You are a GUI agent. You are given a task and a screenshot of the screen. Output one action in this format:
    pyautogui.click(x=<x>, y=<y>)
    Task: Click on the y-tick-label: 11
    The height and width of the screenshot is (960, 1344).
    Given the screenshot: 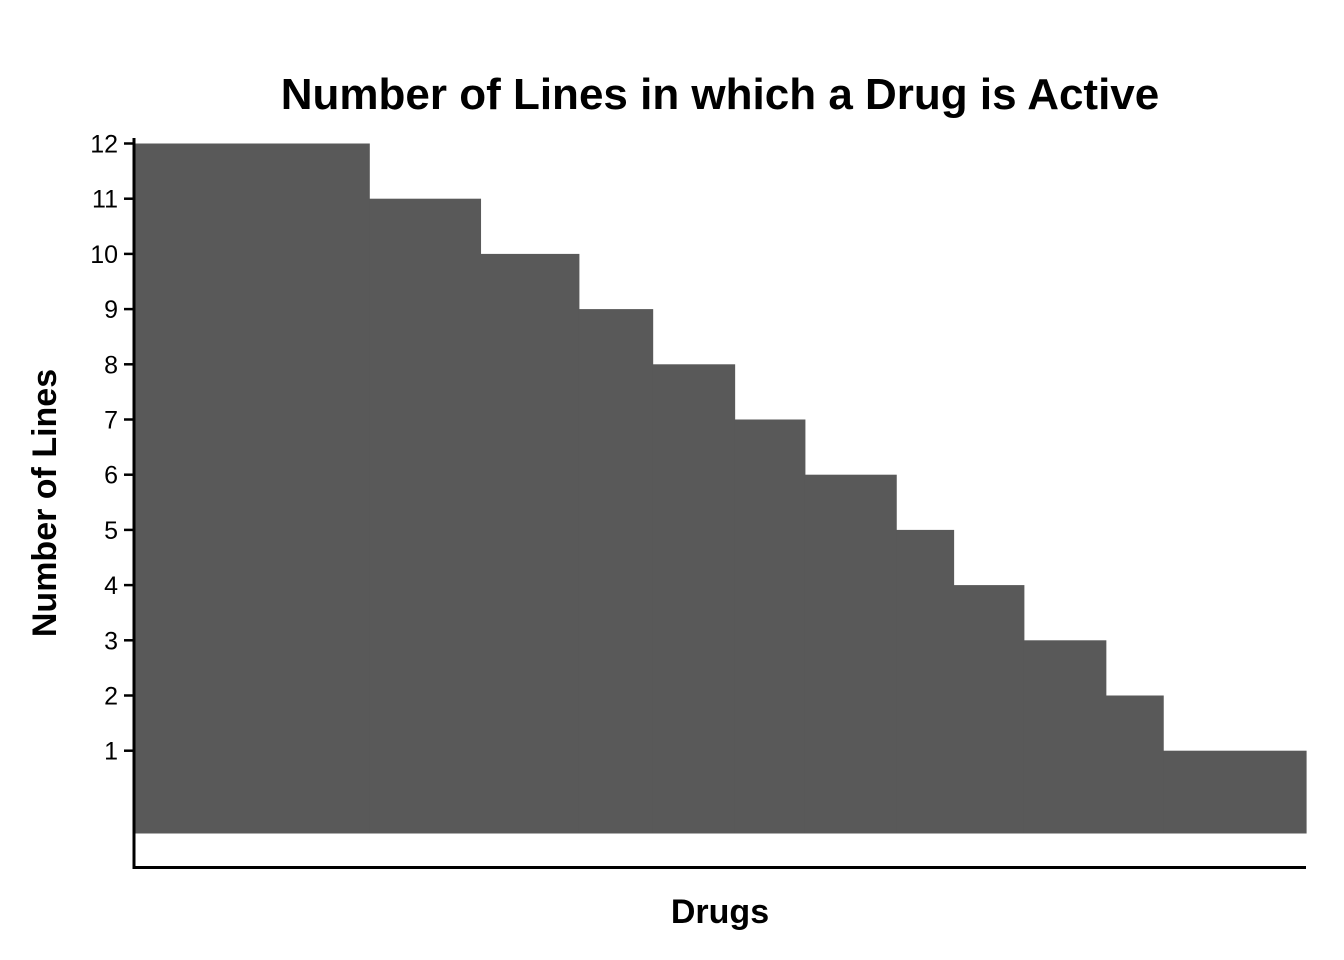 What is the action you would take?
    pyautogui.click(x=105, y=200)
    